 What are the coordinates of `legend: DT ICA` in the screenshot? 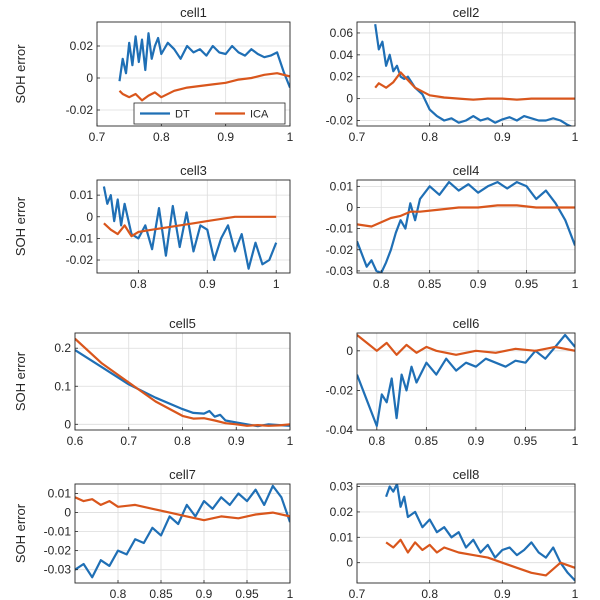 It's located at (209, 113).